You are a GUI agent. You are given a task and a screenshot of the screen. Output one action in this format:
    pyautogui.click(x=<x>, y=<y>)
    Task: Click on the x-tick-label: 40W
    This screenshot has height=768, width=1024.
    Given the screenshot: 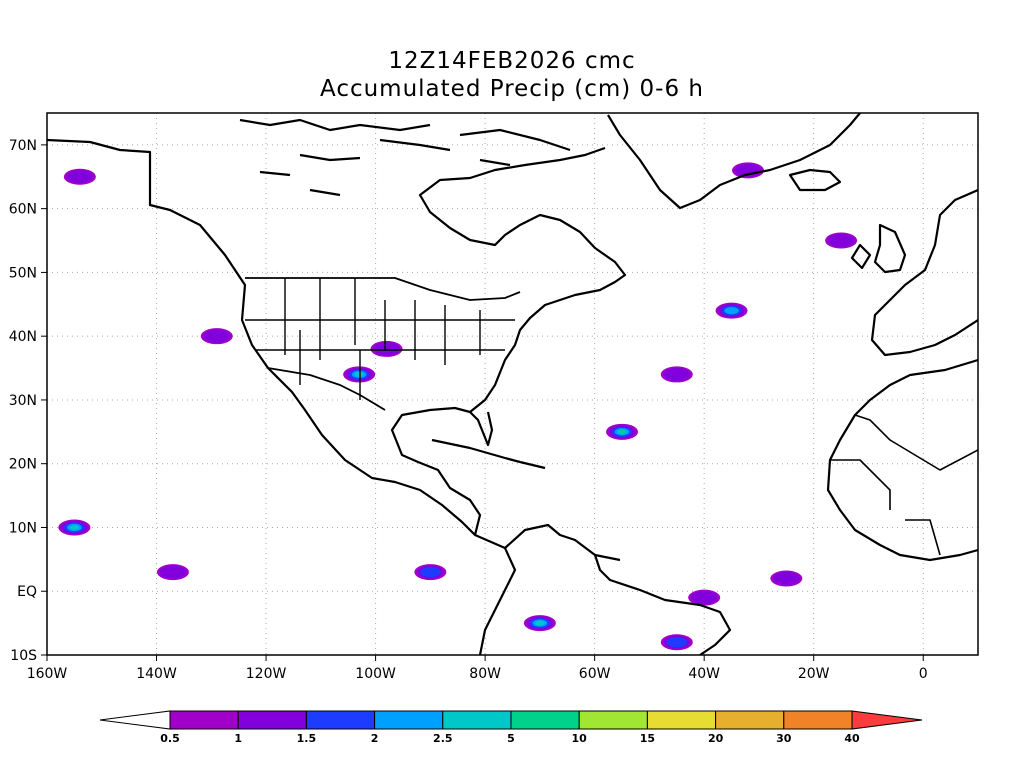 What is the action you would take?
    pyautogui.click(x=704, y=674)
    